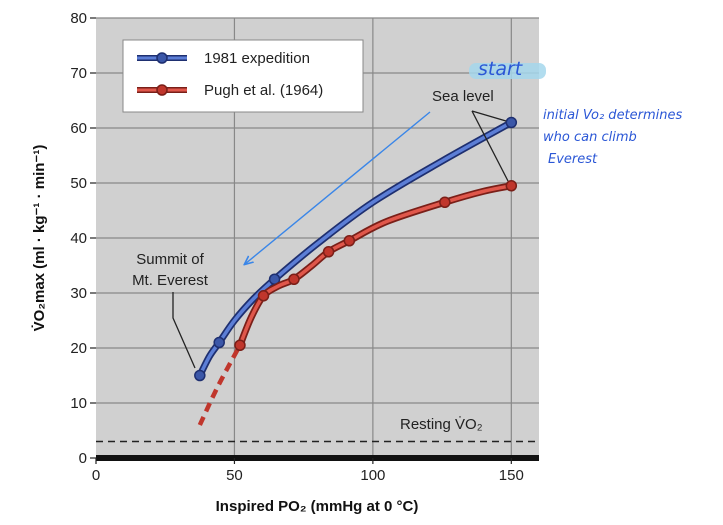 The height and width of the screenshot is (525, 723). I want to click on summit-pointer, so click(184, 330).